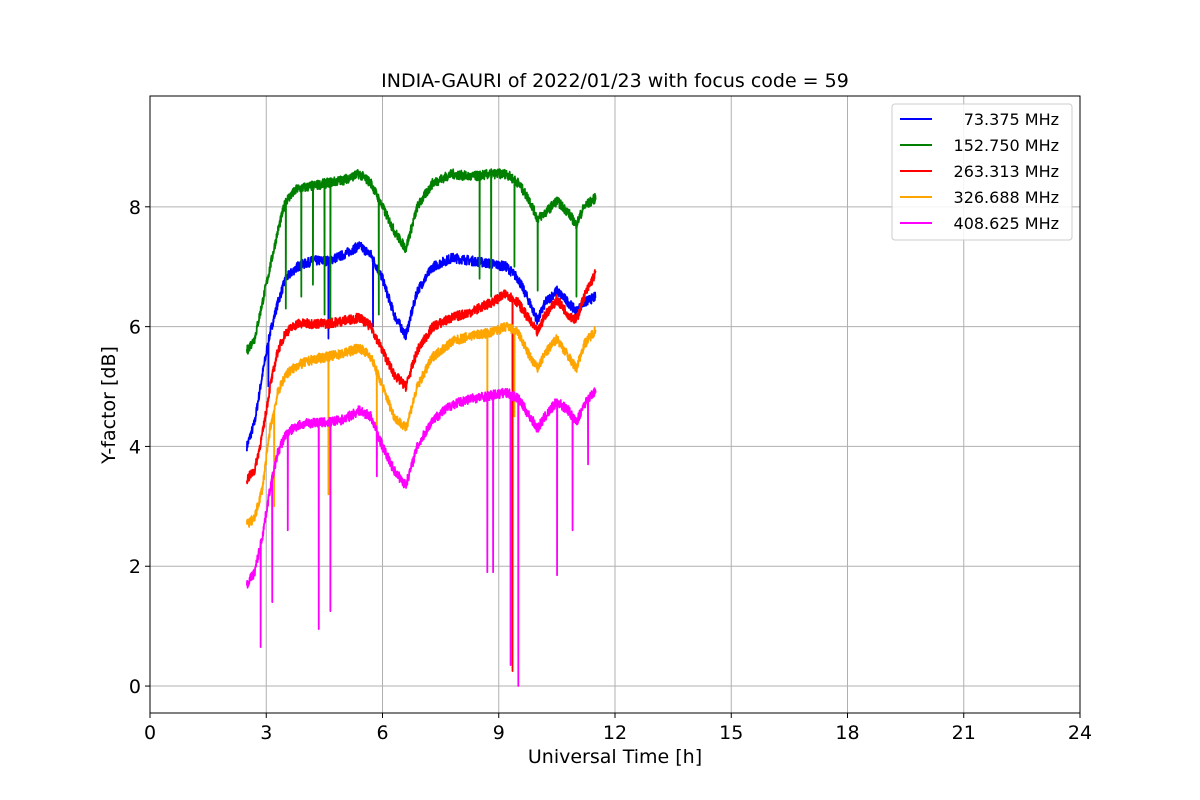 This screenshot has width=1200, height=800. I want to click on x-axis-label: Universal Time [h], so click(615, 757).